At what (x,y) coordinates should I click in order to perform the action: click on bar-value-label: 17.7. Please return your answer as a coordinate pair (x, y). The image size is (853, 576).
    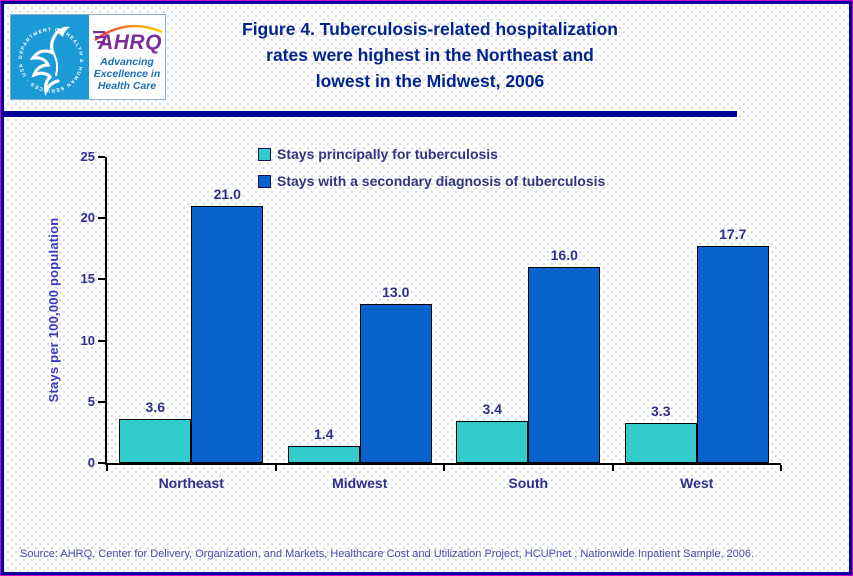
    Looking at the image, I should click on (733, 234).